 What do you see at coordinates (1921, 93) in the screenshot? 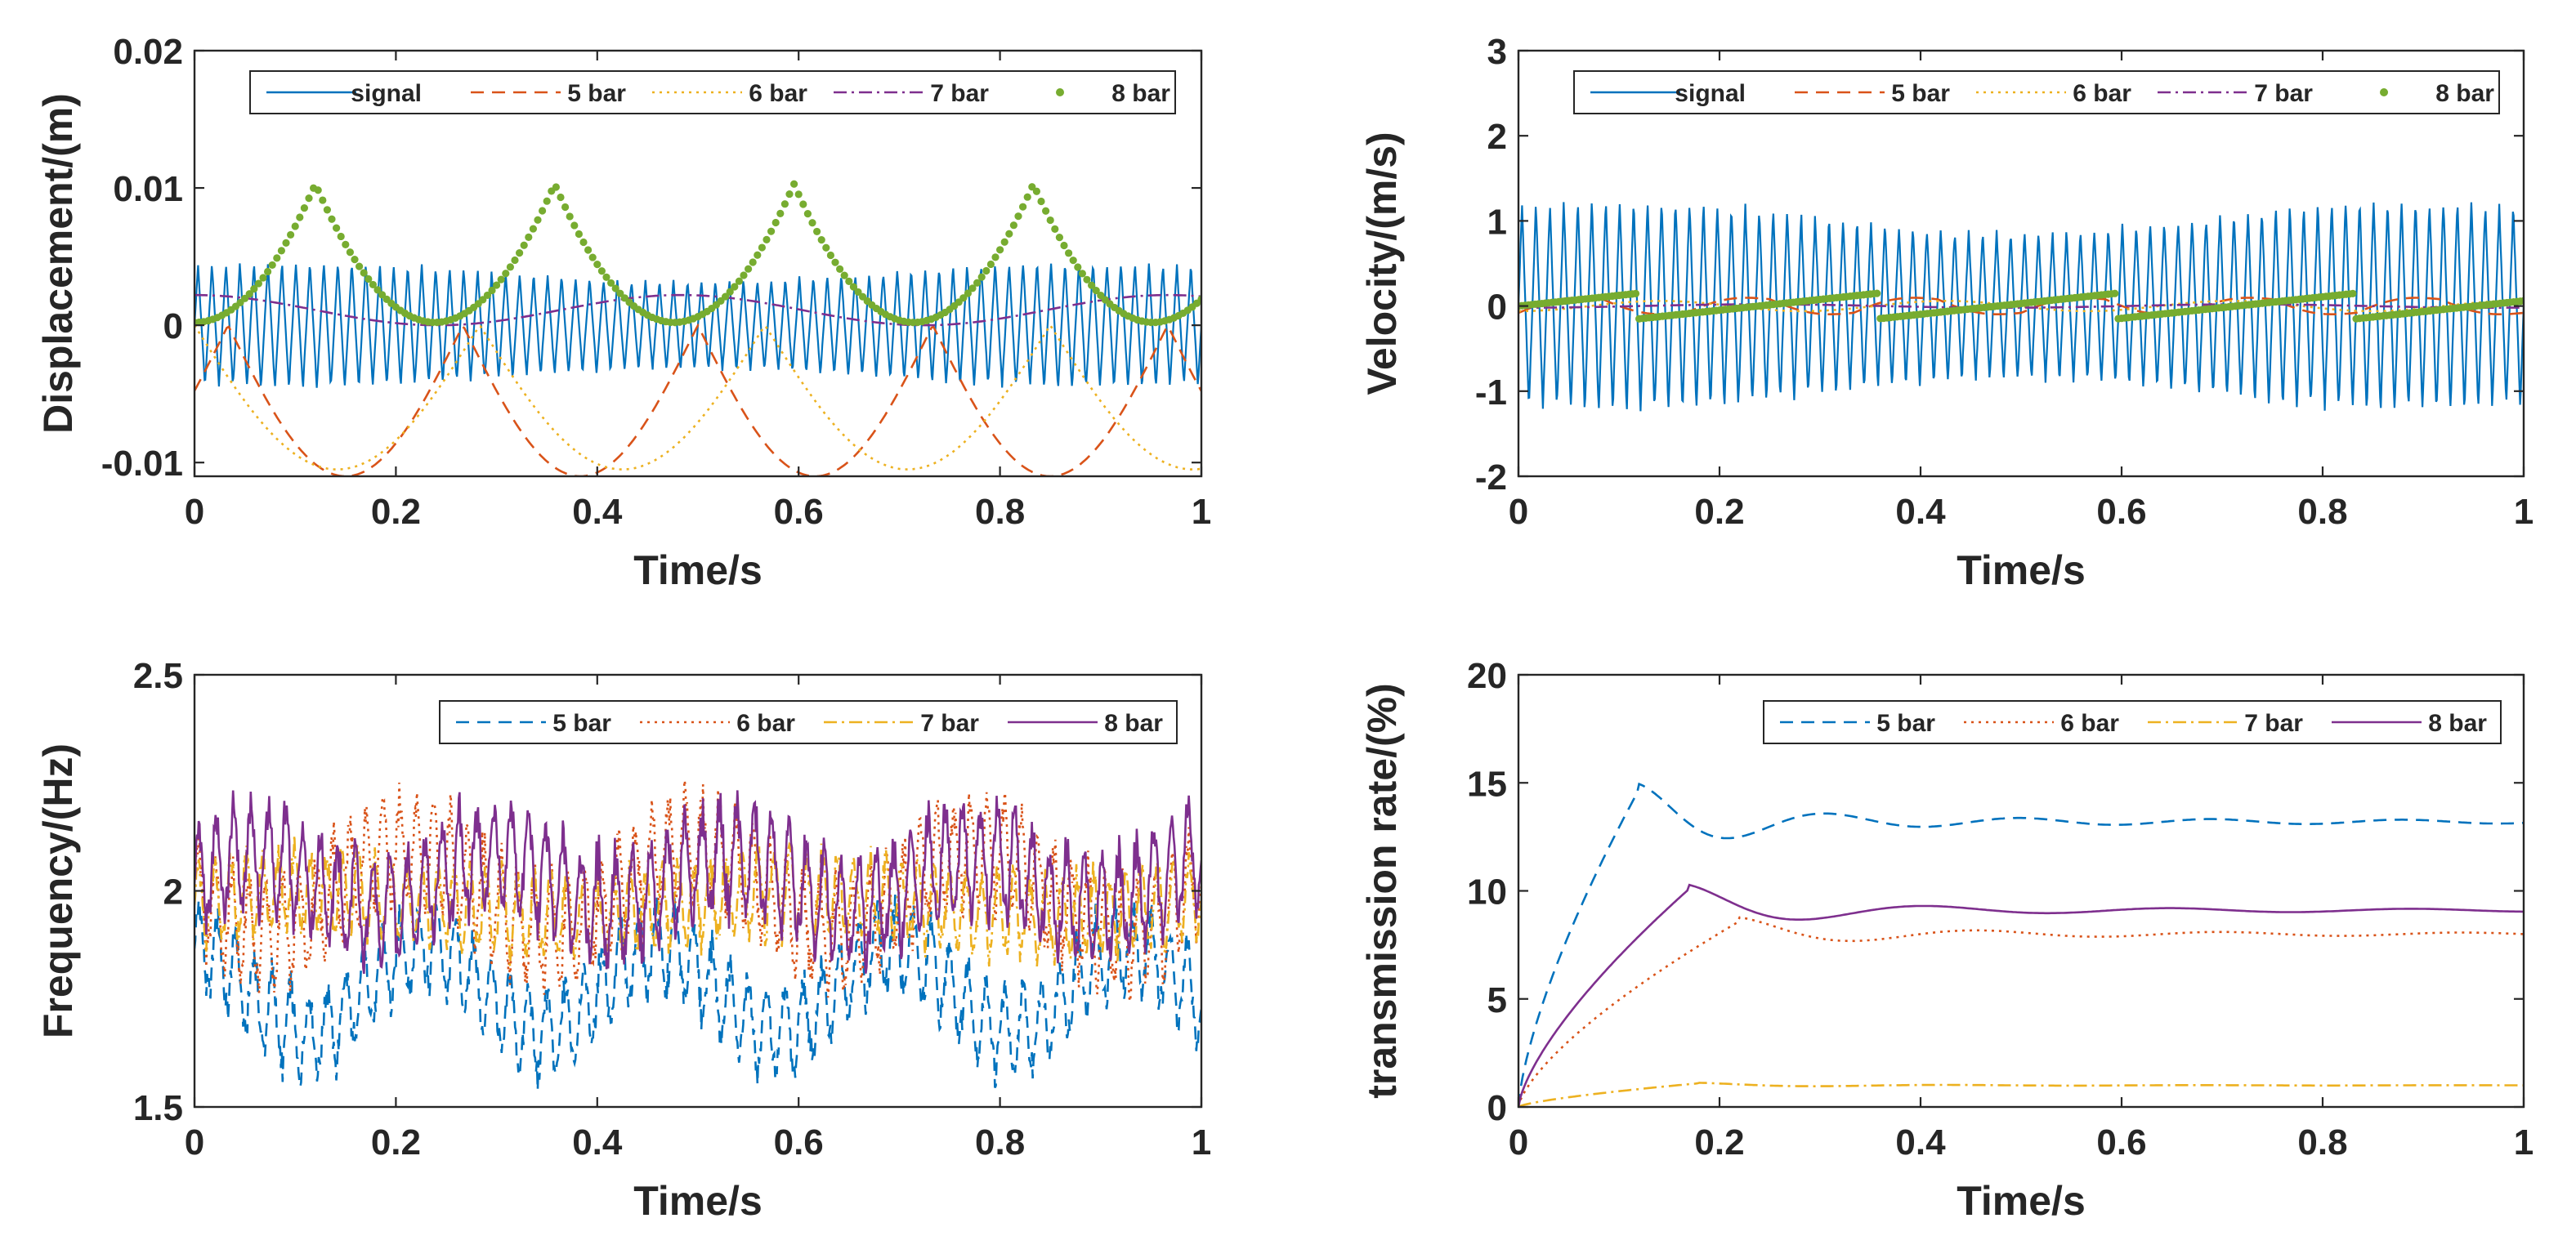
I see `legend-label: 5 bar` at bounding box center [1921, 93].